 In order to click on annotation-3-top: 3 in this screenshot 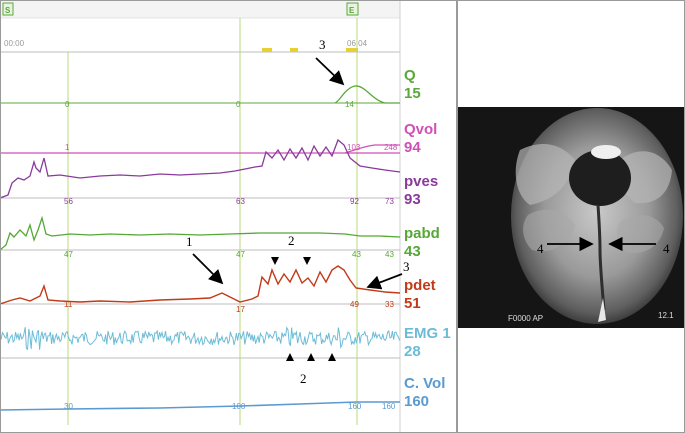, I will do `click(322, 44)`.